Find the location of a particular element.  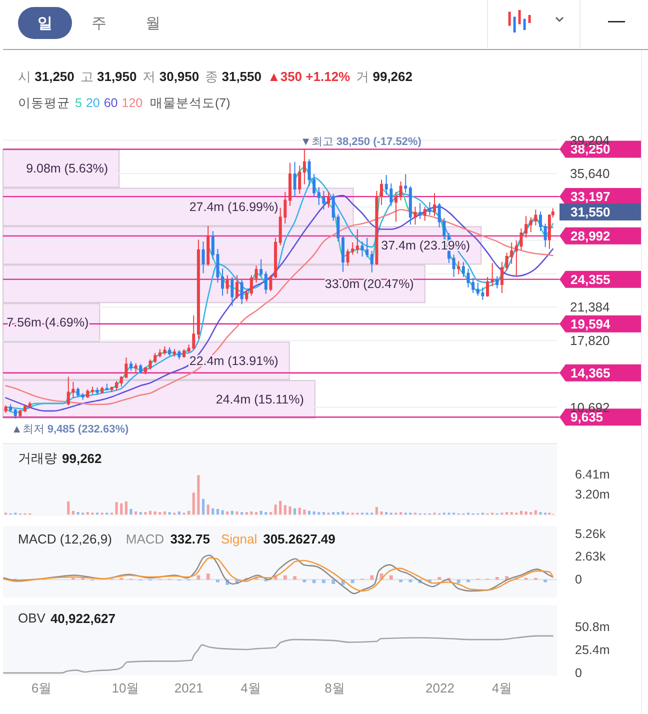

annotation: ▲최저 9,485 (232.63%) is located at coordinates (70, 430).